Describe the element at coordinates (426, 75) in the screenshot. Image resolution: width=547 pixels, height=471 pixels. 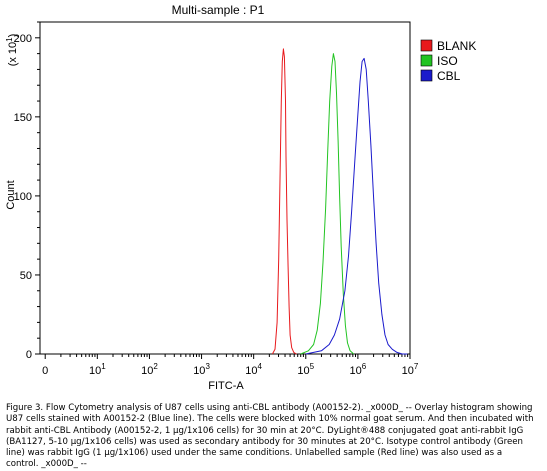
I see `legend-swatch-cbl` at that location.